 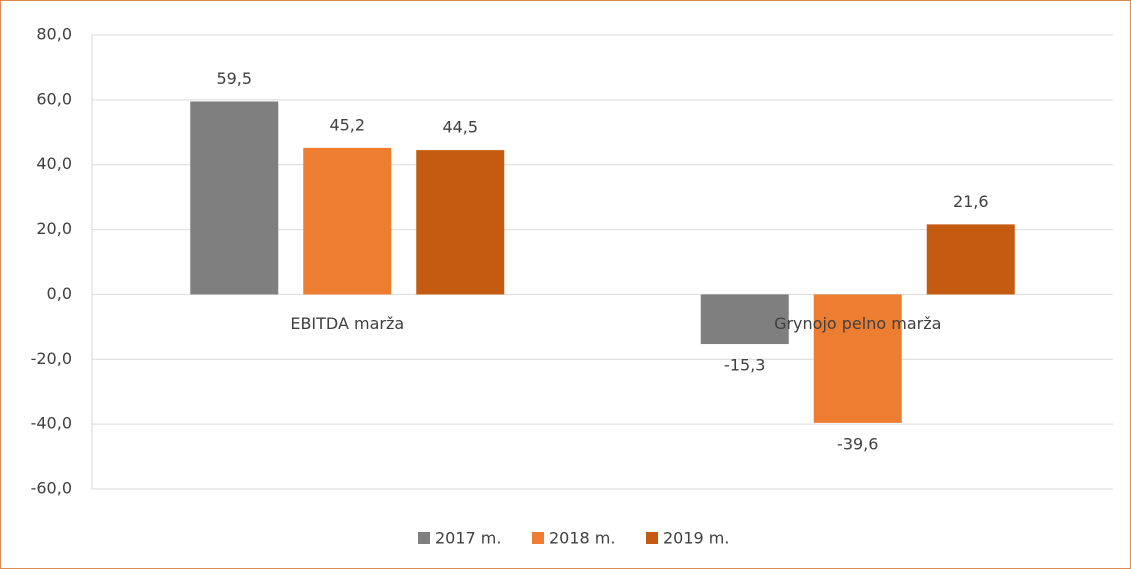 I want to click on y-tick-label: -60,0, so click(x=51, y=488).